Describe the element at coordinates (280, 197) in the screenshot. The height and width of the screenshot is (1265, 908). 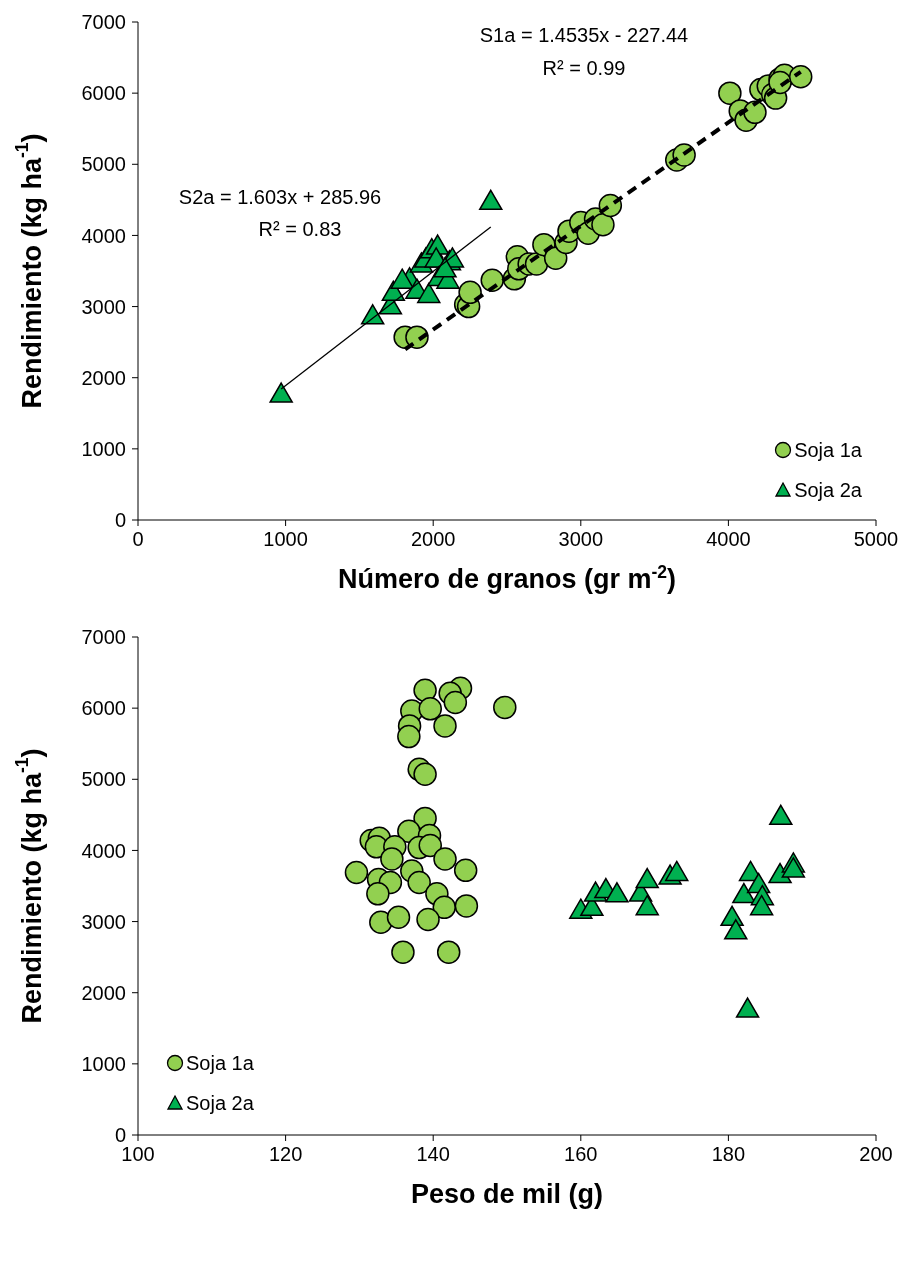
I see `annotation: S2a = 1.603x + 285.96` at that location.